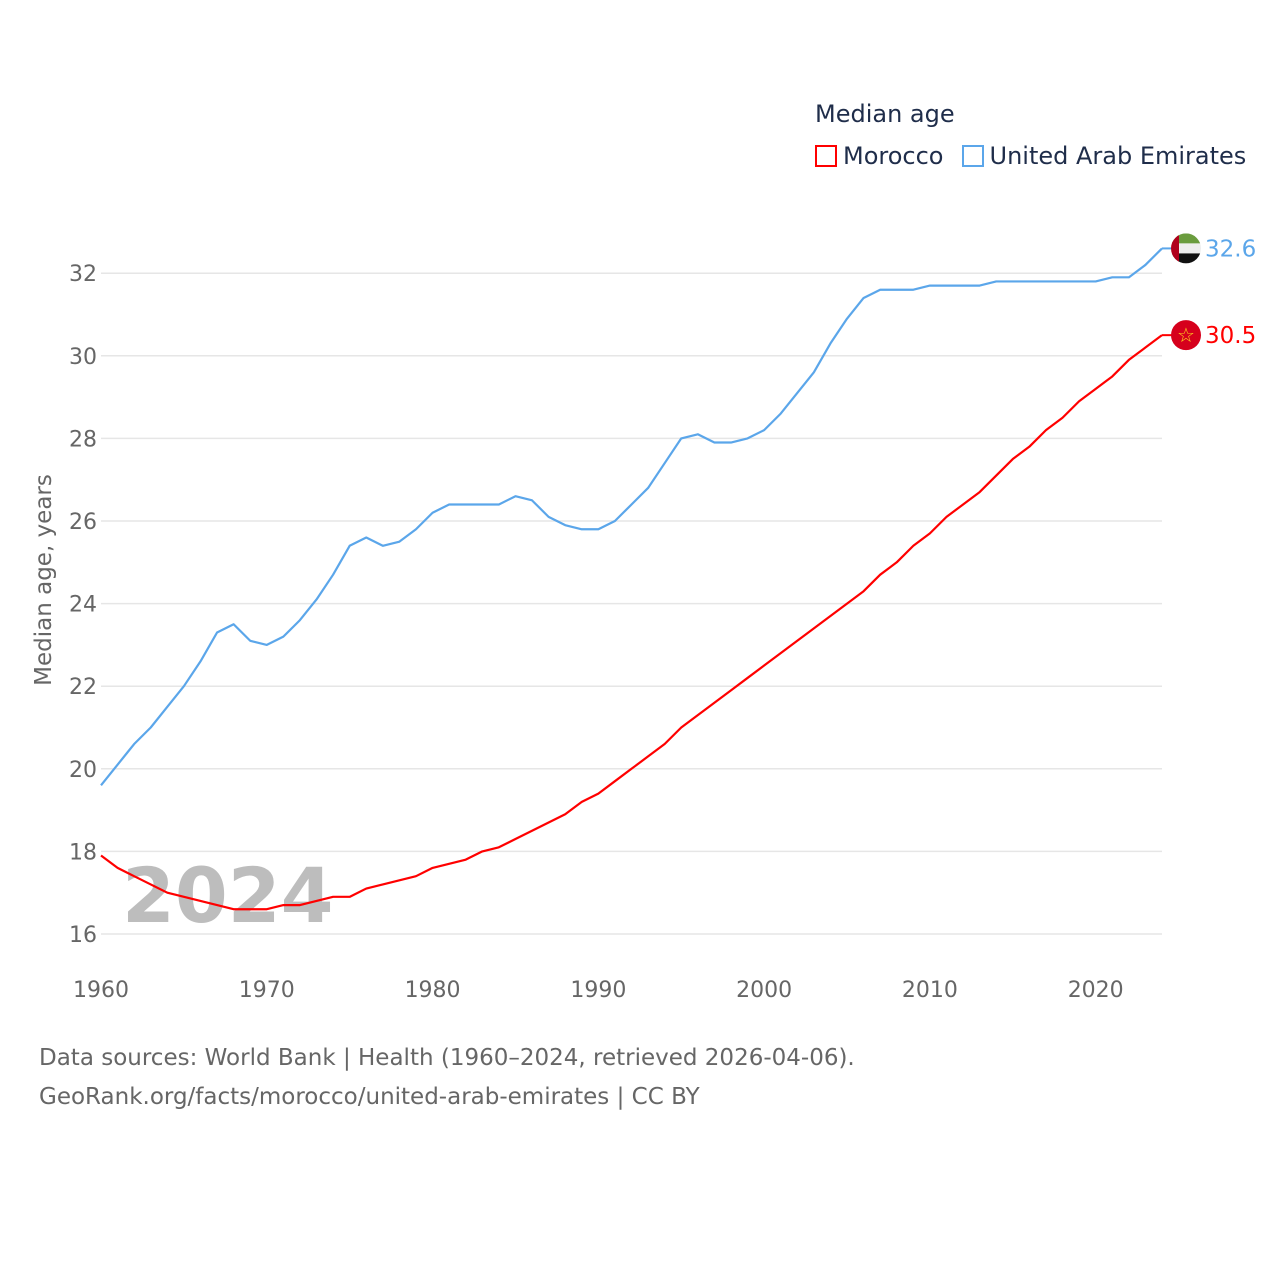 The image size is (1280, 1280). What do you see at coordinates (764, 990) in the screenshot?
I see `x-tick-label: 2000` at bounding box center [764, 990].